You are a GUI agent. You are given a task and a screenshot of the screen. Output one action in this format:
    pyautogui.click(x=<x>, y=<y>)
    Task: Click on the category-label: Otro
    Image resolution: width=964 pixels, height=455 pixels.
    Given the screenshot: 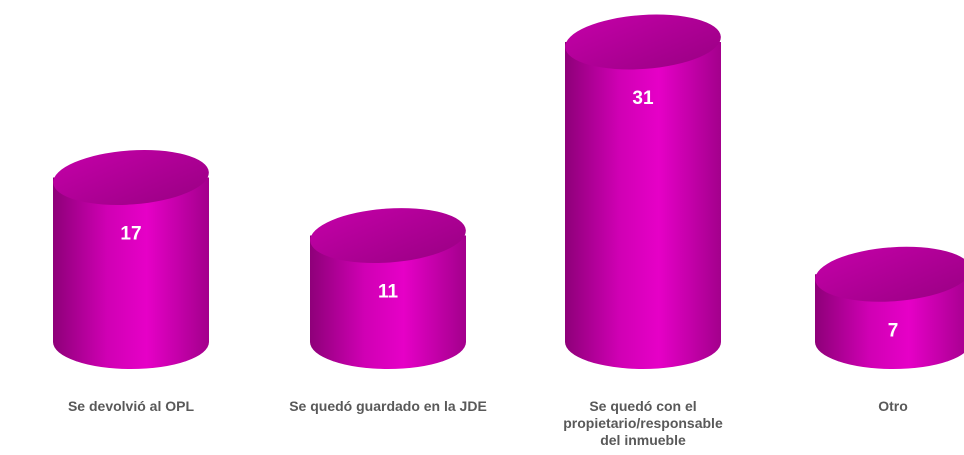 What is the action you would take?
    pyautogui.click(x=893, y=406)
    